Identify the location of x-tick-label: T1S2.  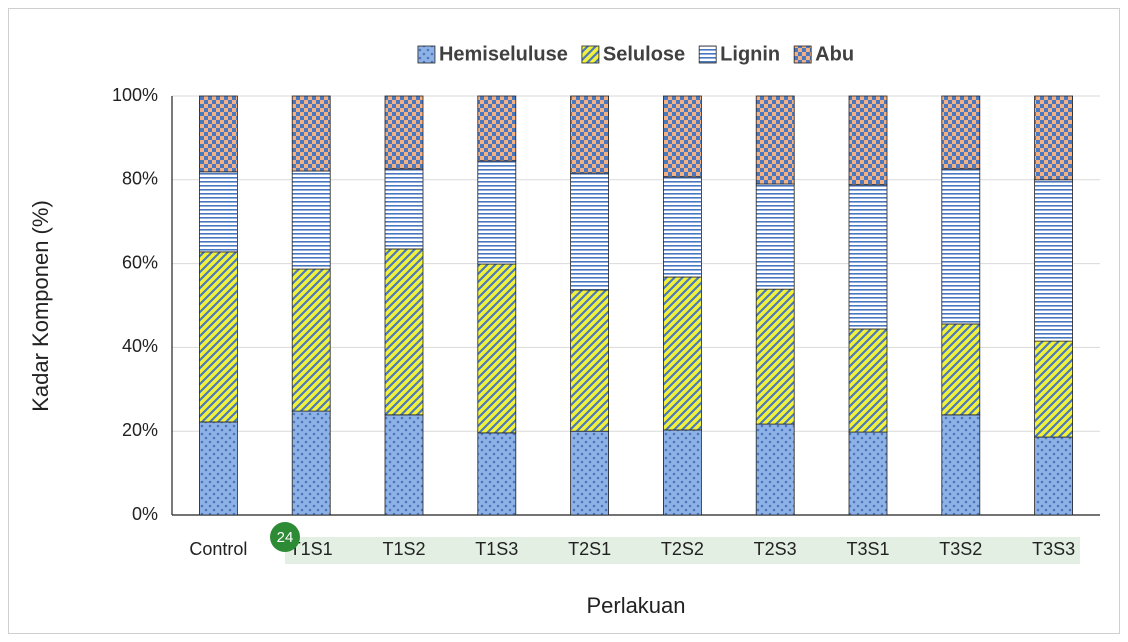
(403, 549).